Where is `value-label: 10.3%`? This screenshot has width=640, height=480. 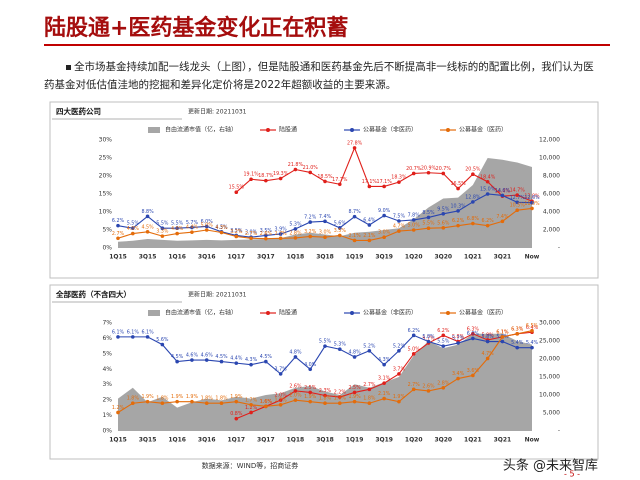
value-label: 10.3% is located at coordinates (458, 206).